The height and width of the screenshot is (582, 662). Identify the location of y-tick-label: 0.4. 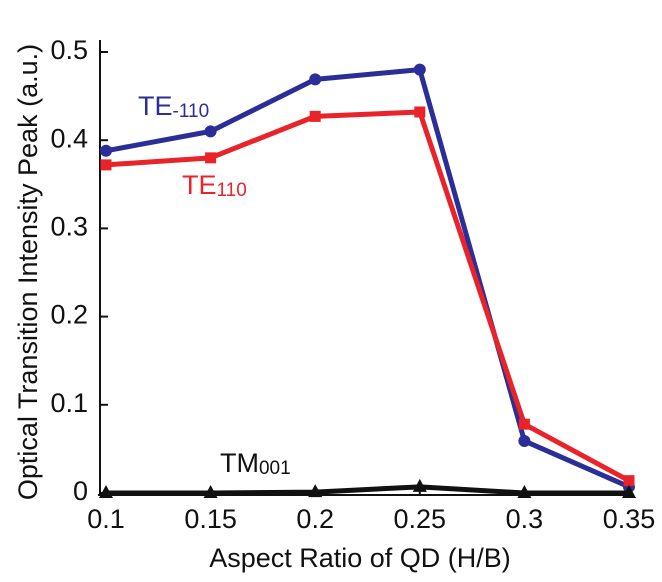
(69, 138).